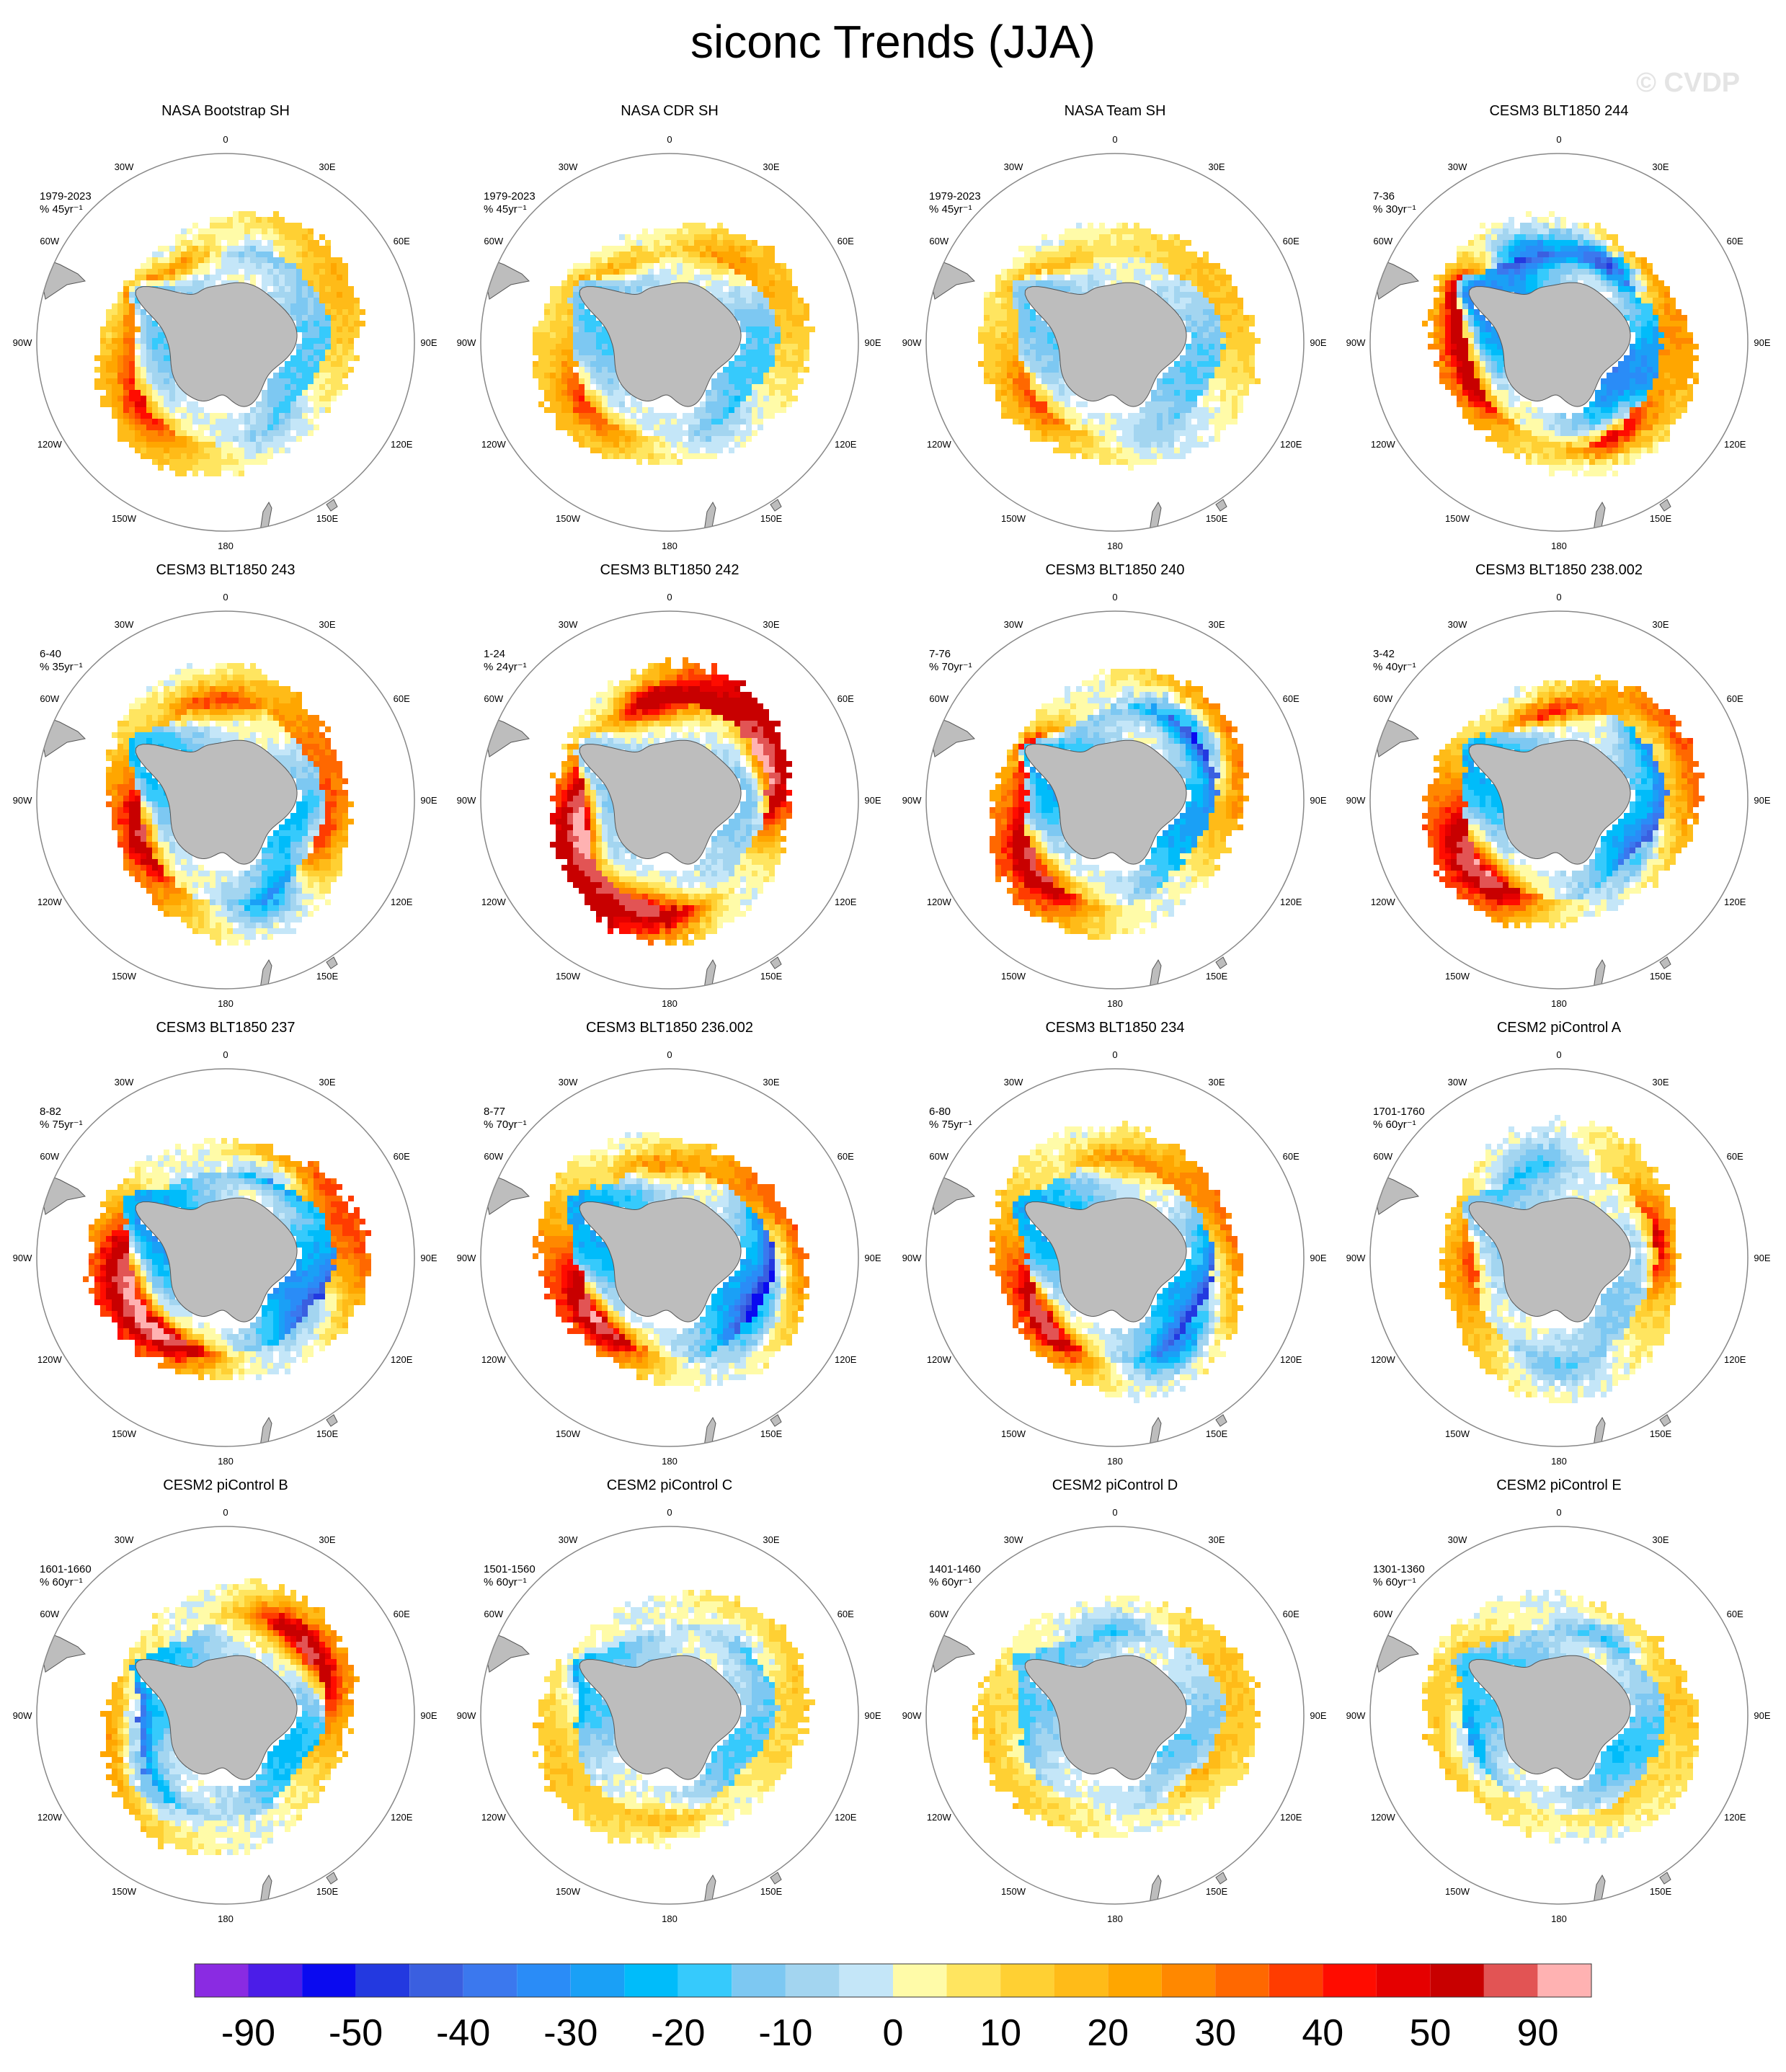 The image size is (1786, 2072). Describe the element at coordinates (950, 209) in the screenshot. I see `units-label: % 45yr⁻¹` at that location.